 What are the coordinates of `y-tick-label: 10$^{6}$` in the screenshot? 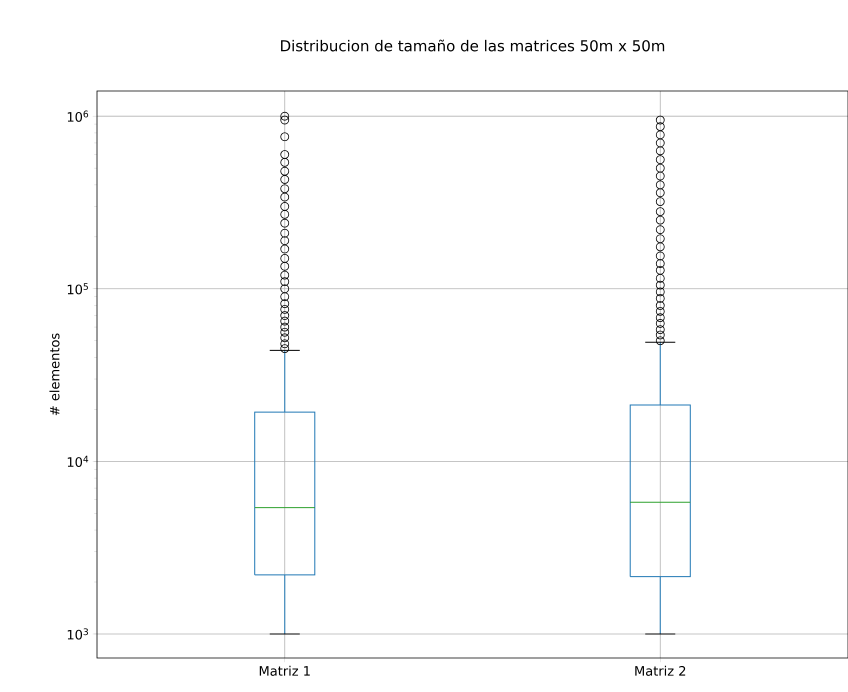 It's located at (78, 116).